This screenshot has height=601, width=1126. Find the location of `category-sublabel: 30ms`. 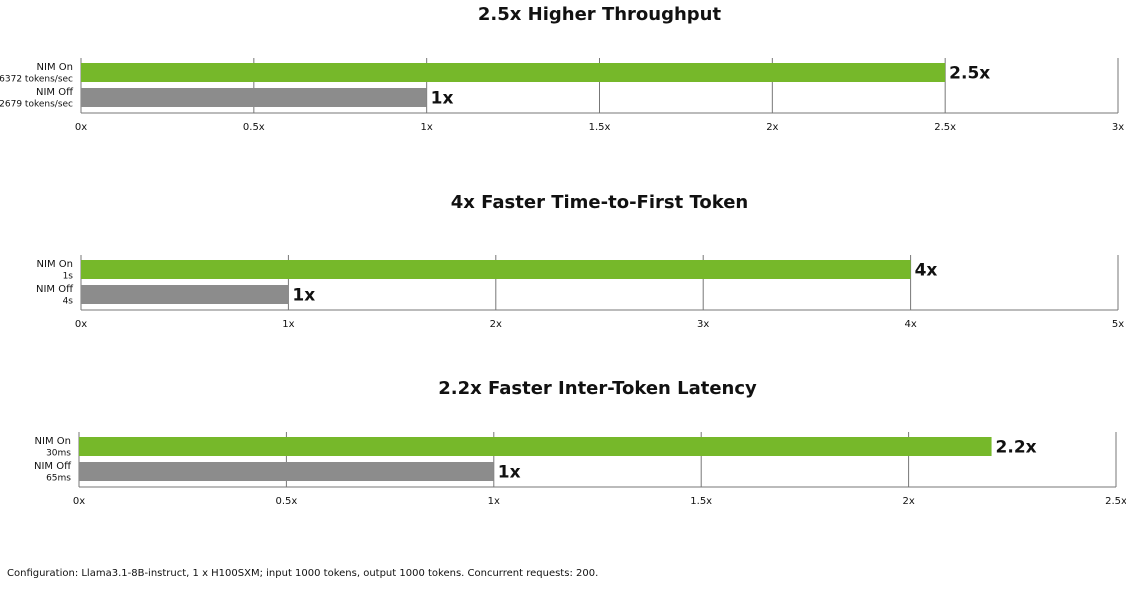

category-sublabel: 30ms is located at coordinates (58, 454).